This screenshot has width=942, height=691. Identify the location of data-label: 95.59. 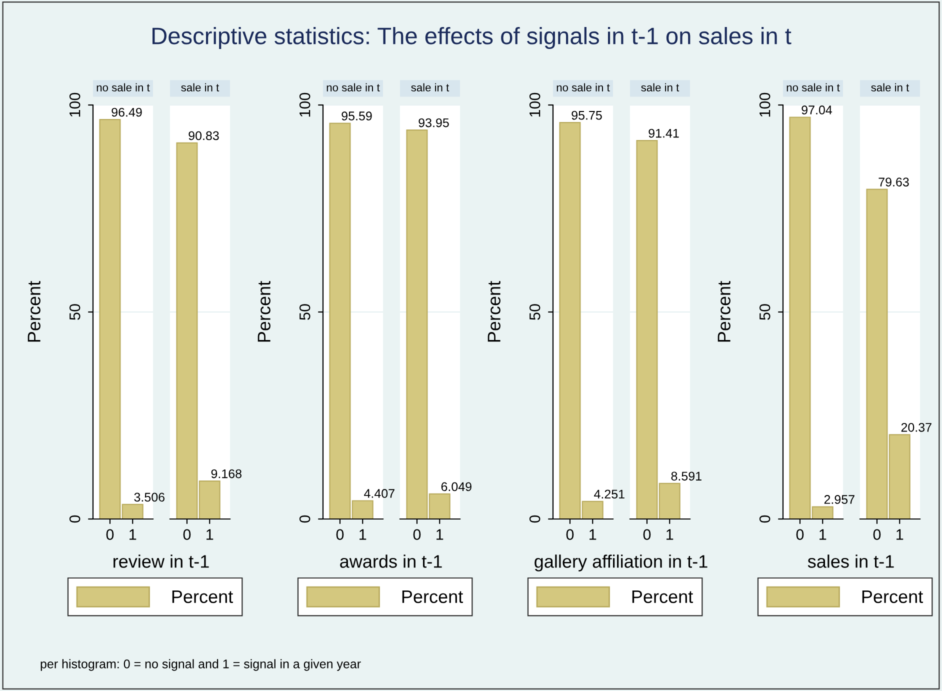
(357, 116).